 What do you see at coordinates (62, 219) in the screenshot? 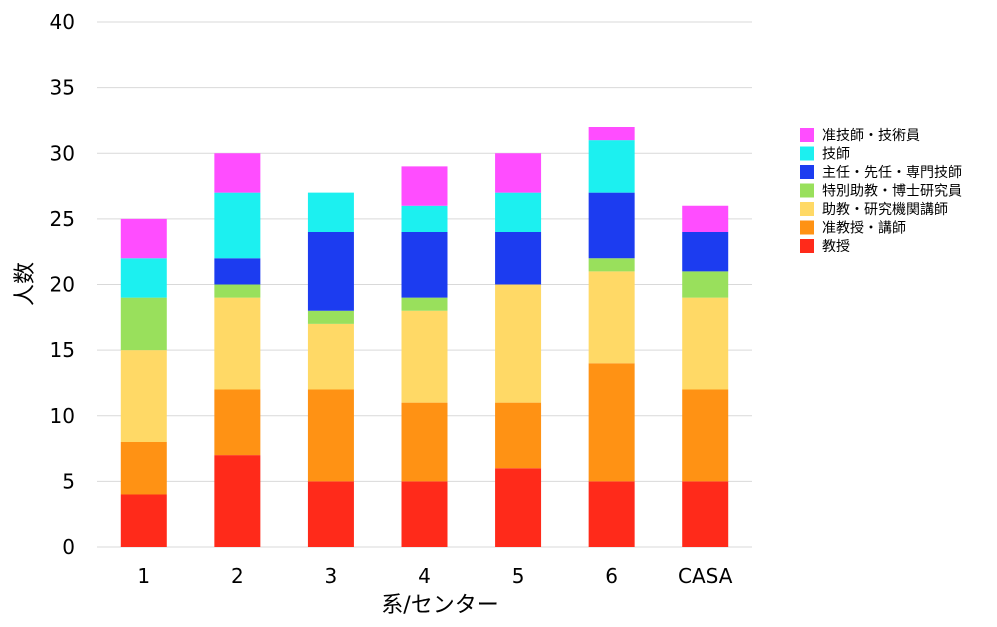
I see `y-tick-label: 25` at bounding box center [62, 219].